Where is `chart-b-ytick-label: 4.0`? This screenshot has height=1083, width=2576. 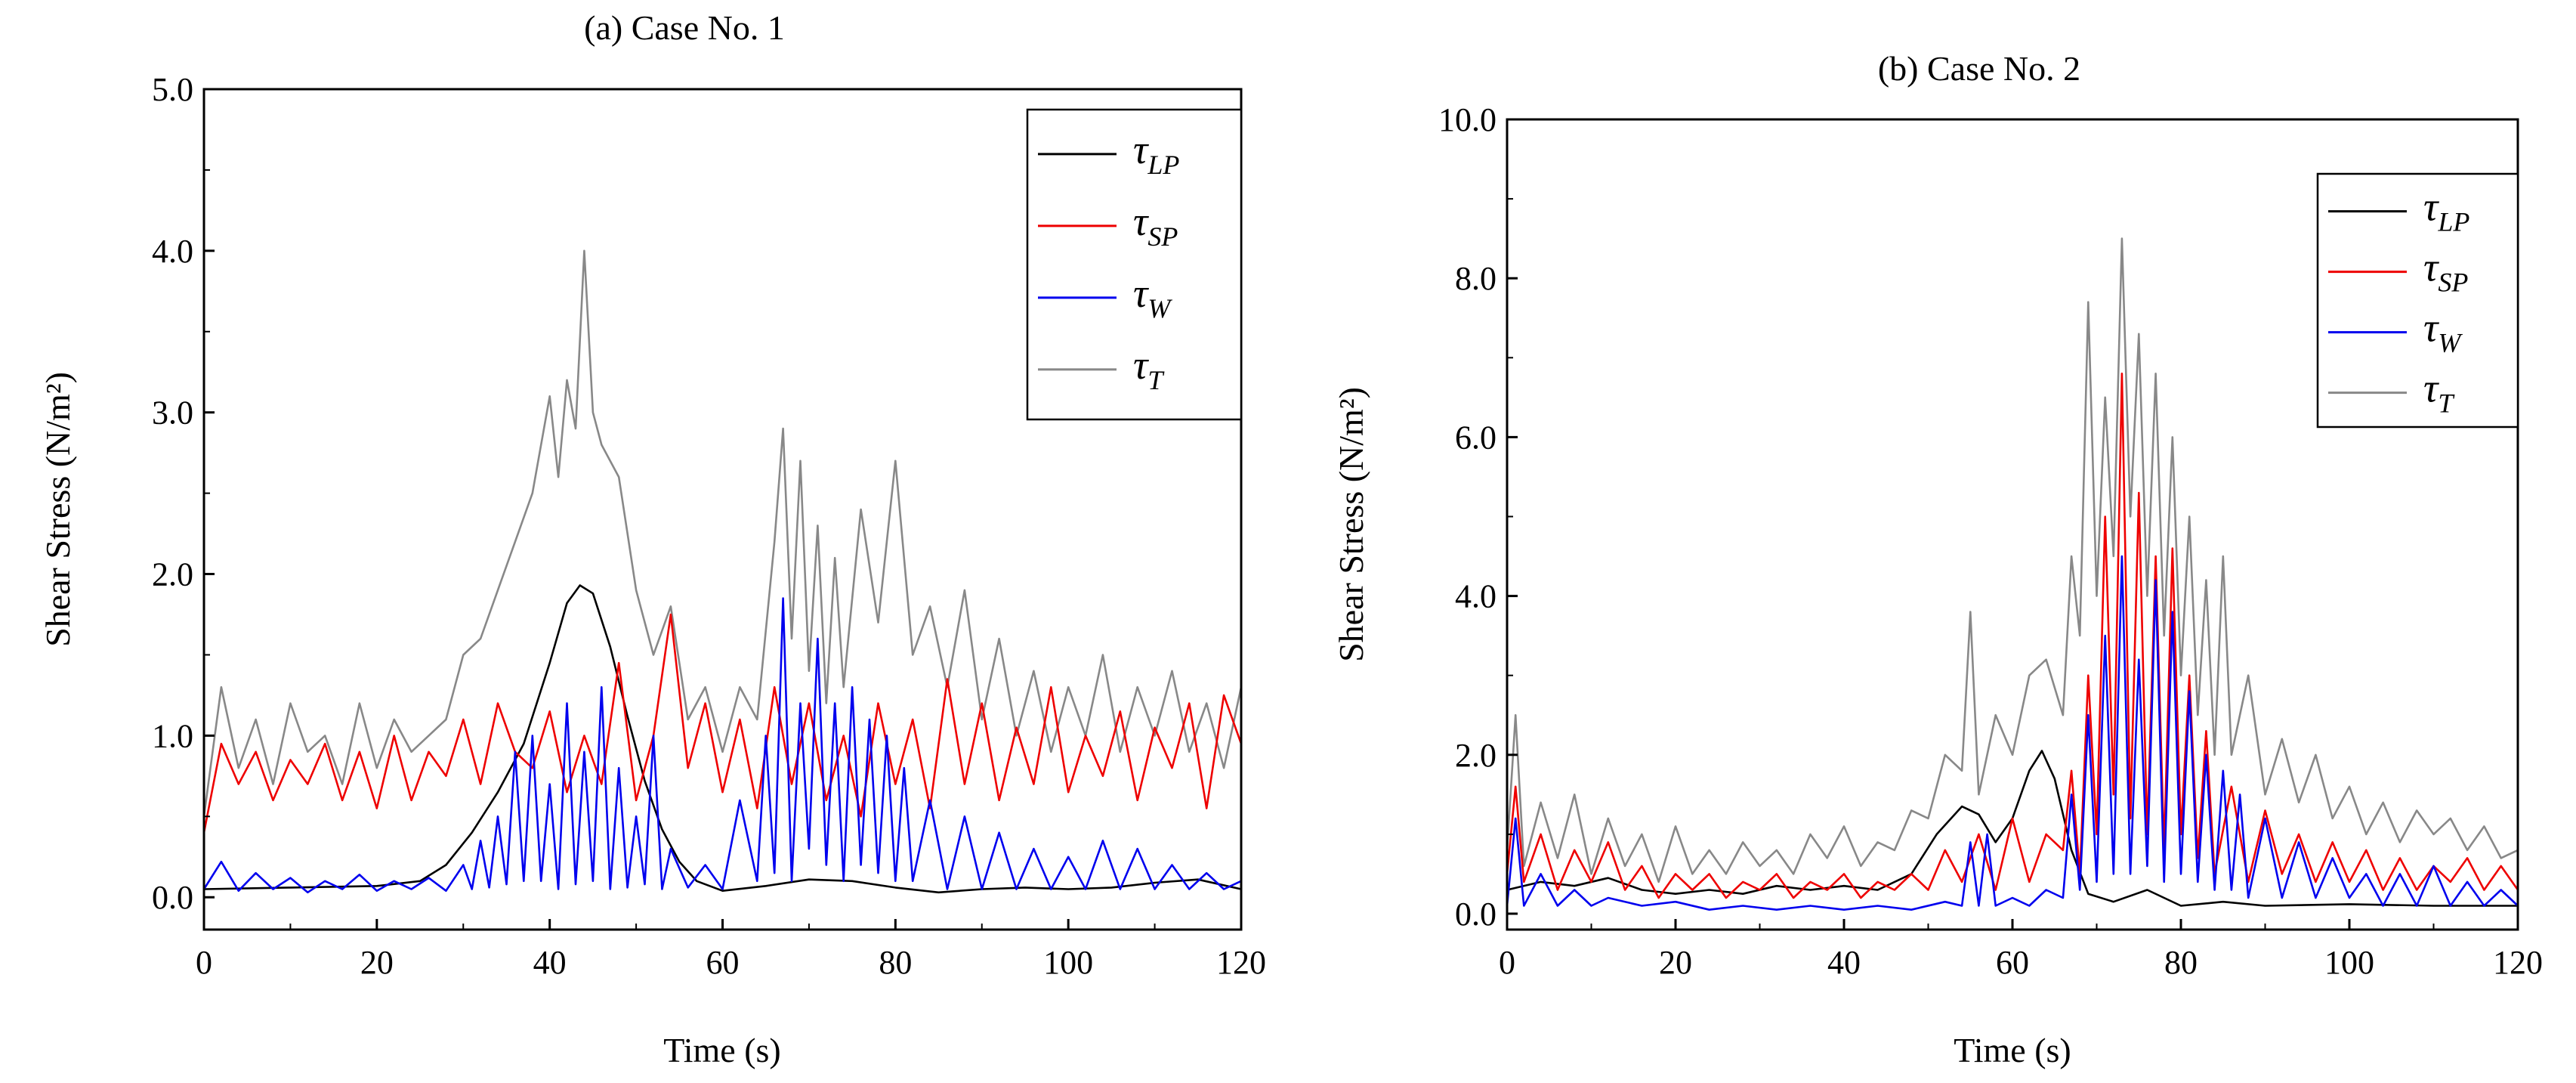
chart-b-ytick-label: 4.0 is located at coordinates (1475, 596).